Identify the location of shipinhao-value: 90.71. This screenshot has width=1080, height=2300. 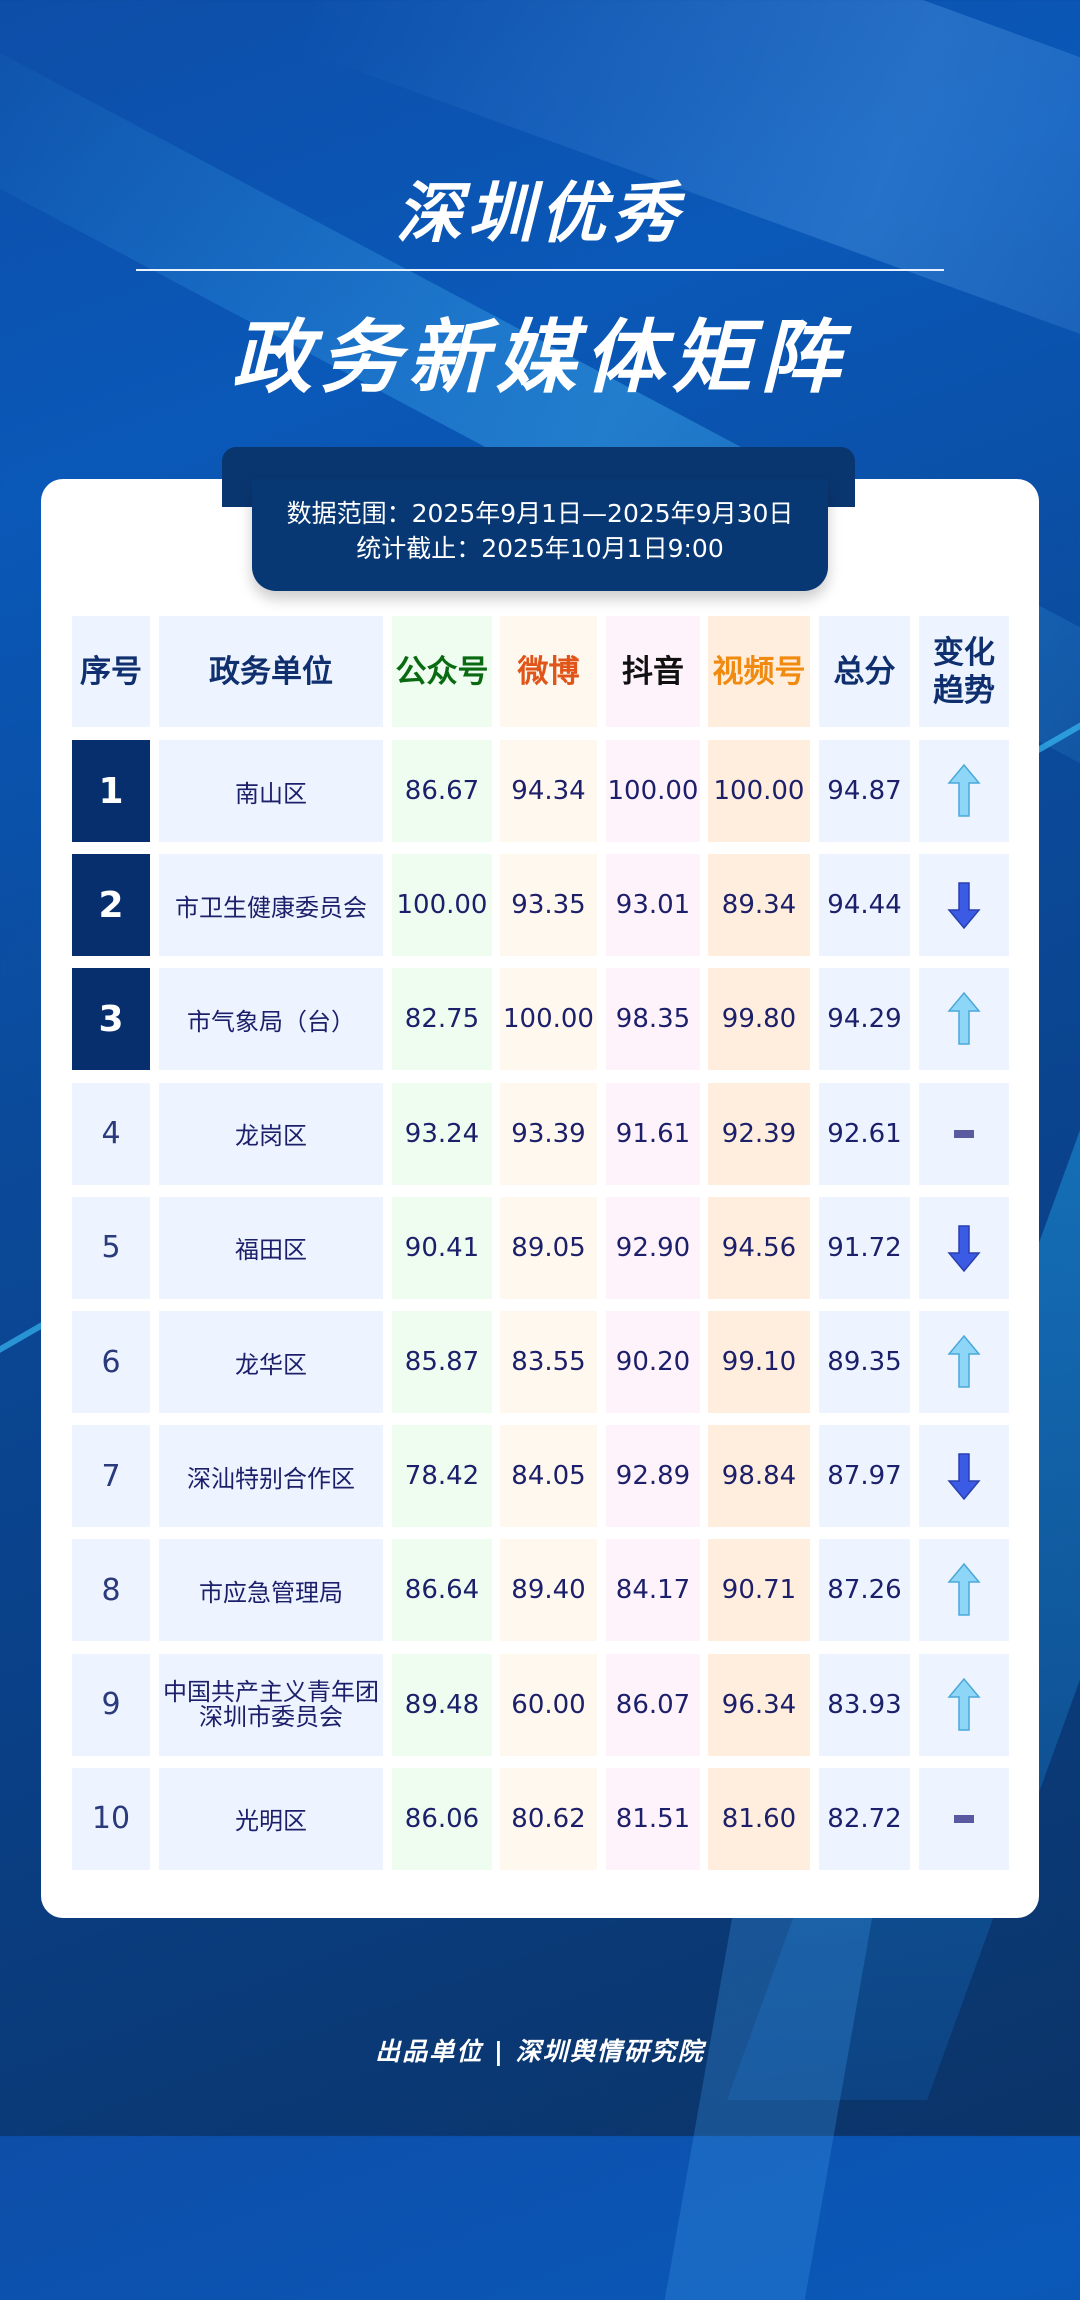
(759, 1590).